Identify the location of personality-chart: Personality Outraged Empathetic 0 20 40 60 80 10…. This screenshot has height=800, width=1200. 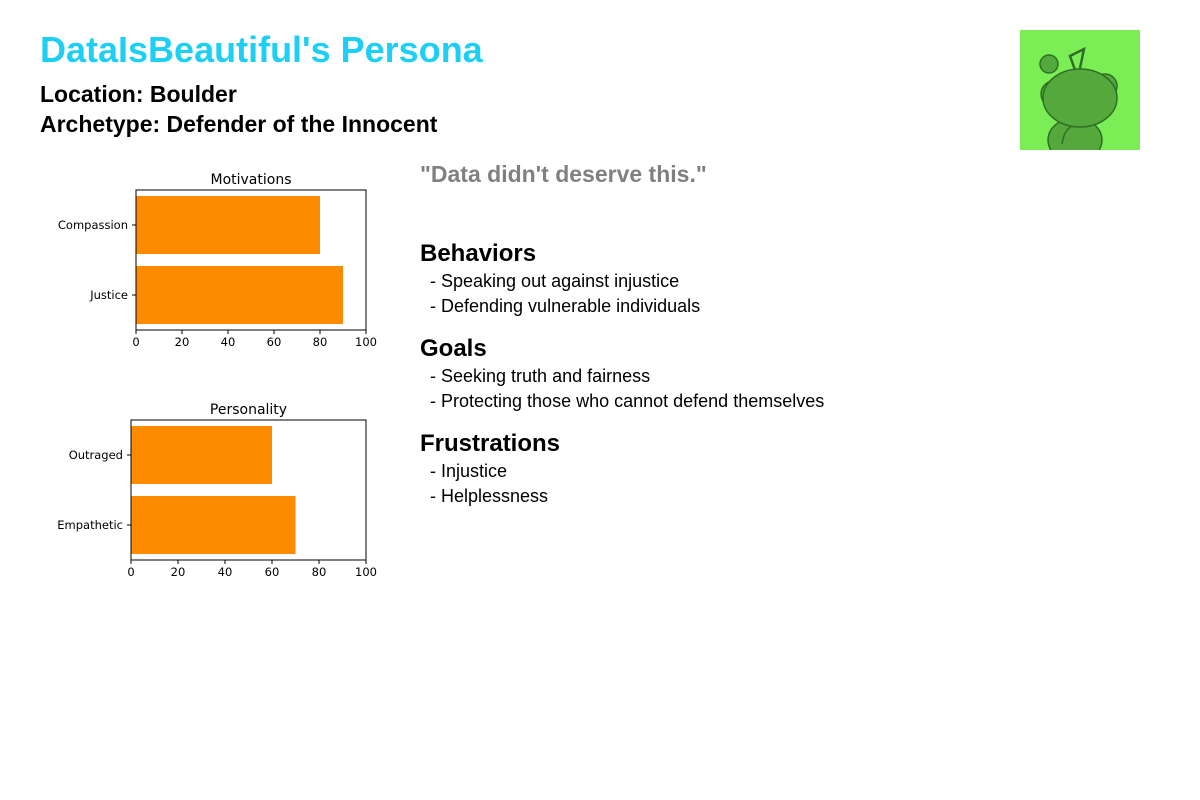
(215, 495).